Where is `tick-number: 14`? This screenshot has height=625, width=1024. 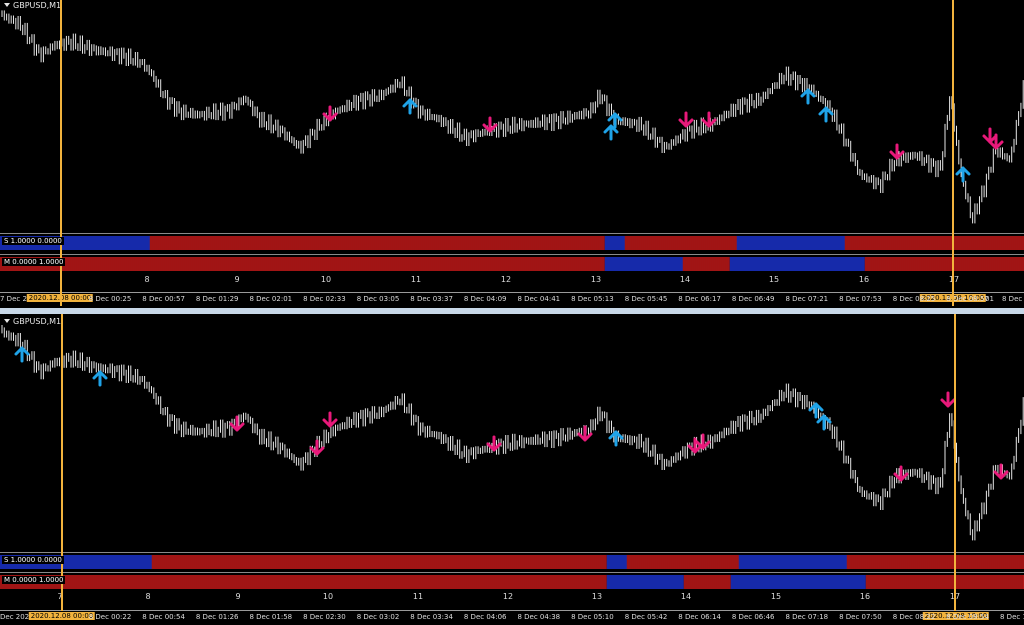
tick-number: 14 is located at coordinates (686, 596).